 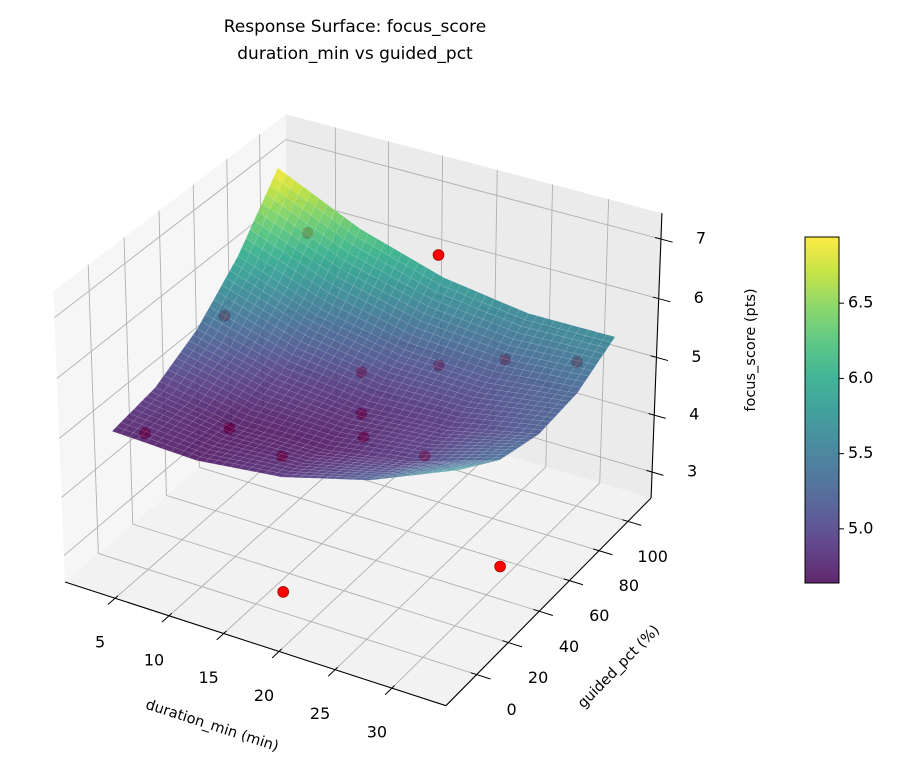 What do you see at coordinates (822, 410) in the screenshot?
I see `colorbar-gradient` at bounding box center [822, 410].